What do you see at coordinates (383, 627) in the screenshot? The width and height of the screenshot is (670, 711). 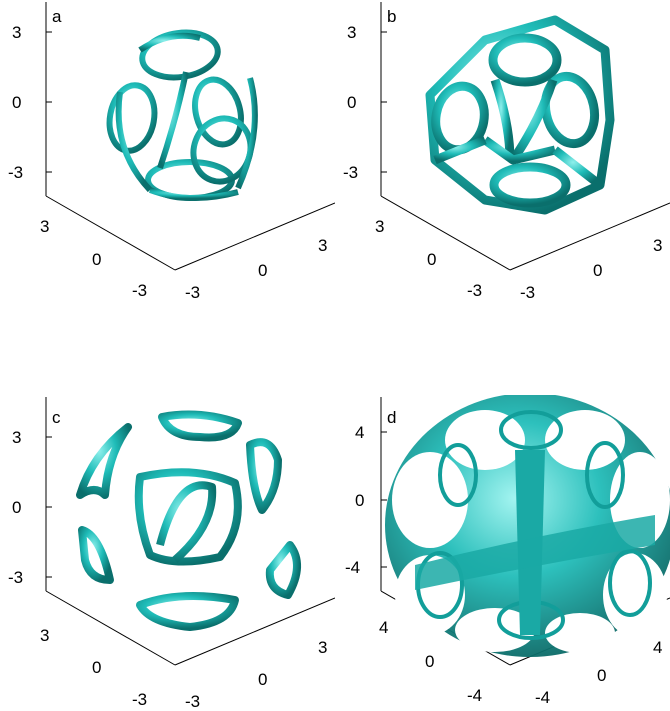 I see `x-tick: 4` at bounding box center [383, 627].